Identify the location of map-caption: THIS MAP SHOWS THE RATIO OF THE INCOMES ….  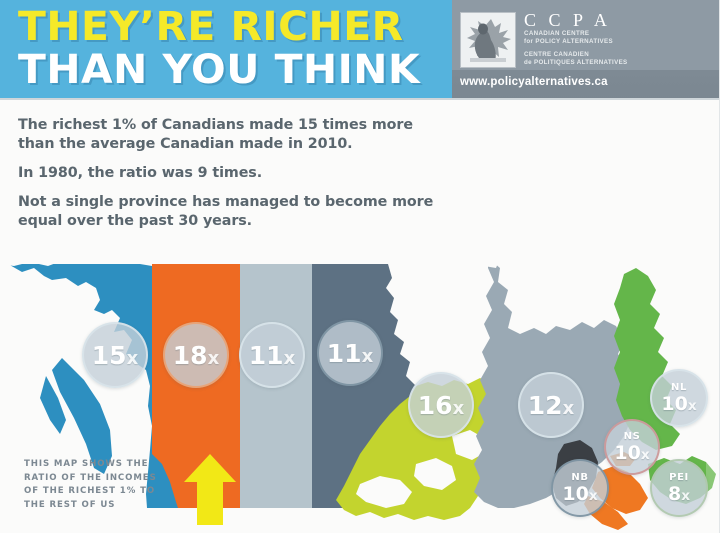
(90, 484).